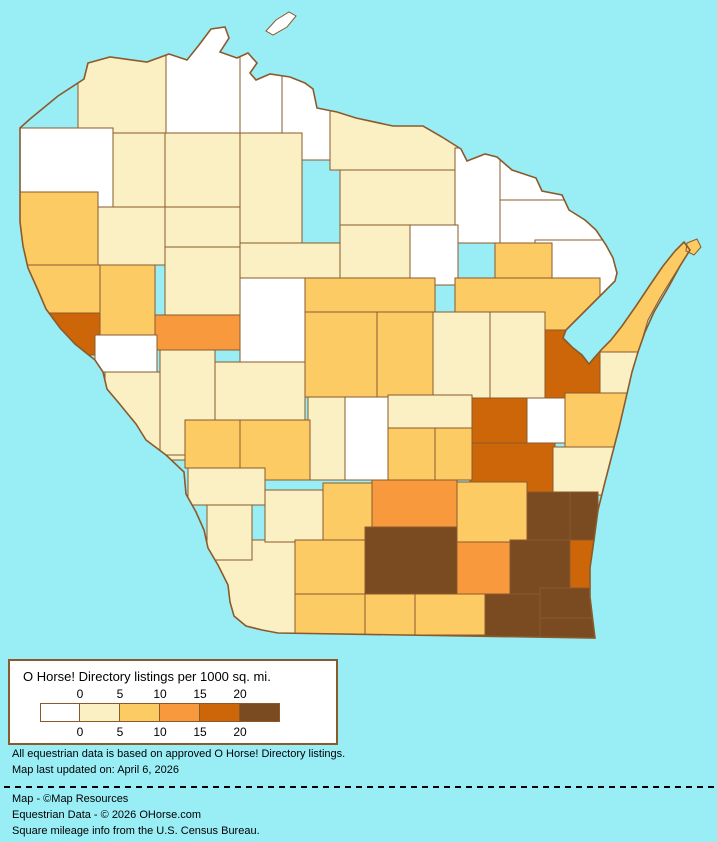 The width and height of the screenshot is (717, 842). What do you see at coordinates (584, 517) in the screenshot?
I see `county-ozaukee` at bounding box center [584, 517].